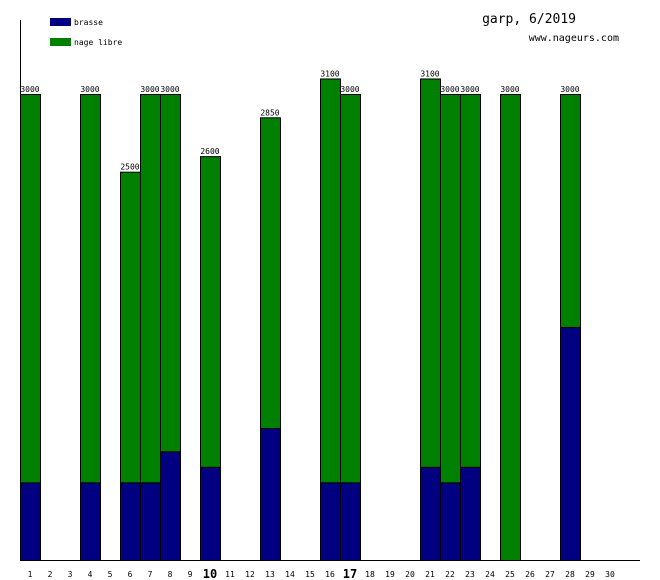  What do you see at coordinates (90, 574) in the screenshot?
I see `x-tick-label-4: 4` at bounding box center [90, 574].